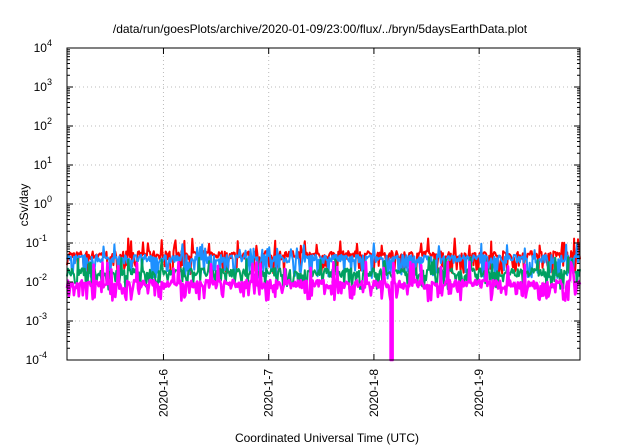 The height and width of the screenshot is (448, 640). I want to click on y-tick-label: 10¹, so click(43, 163).